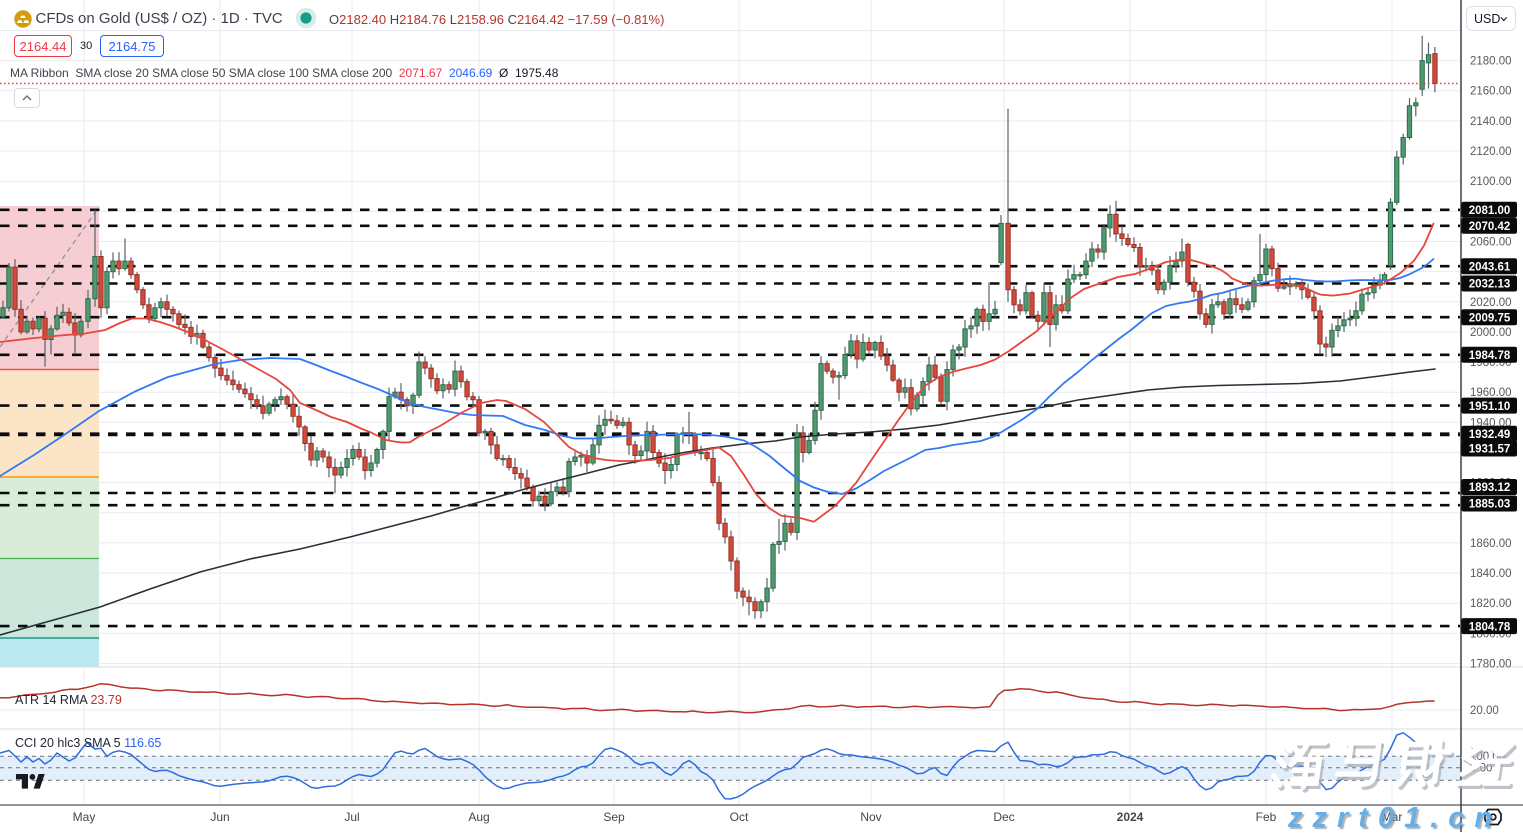 The height and width of the screenshot is (835, 1523). Describe the element at coordinates (1491, 303) in the screenshot. I see `svg-text: 2020.00` at that location.